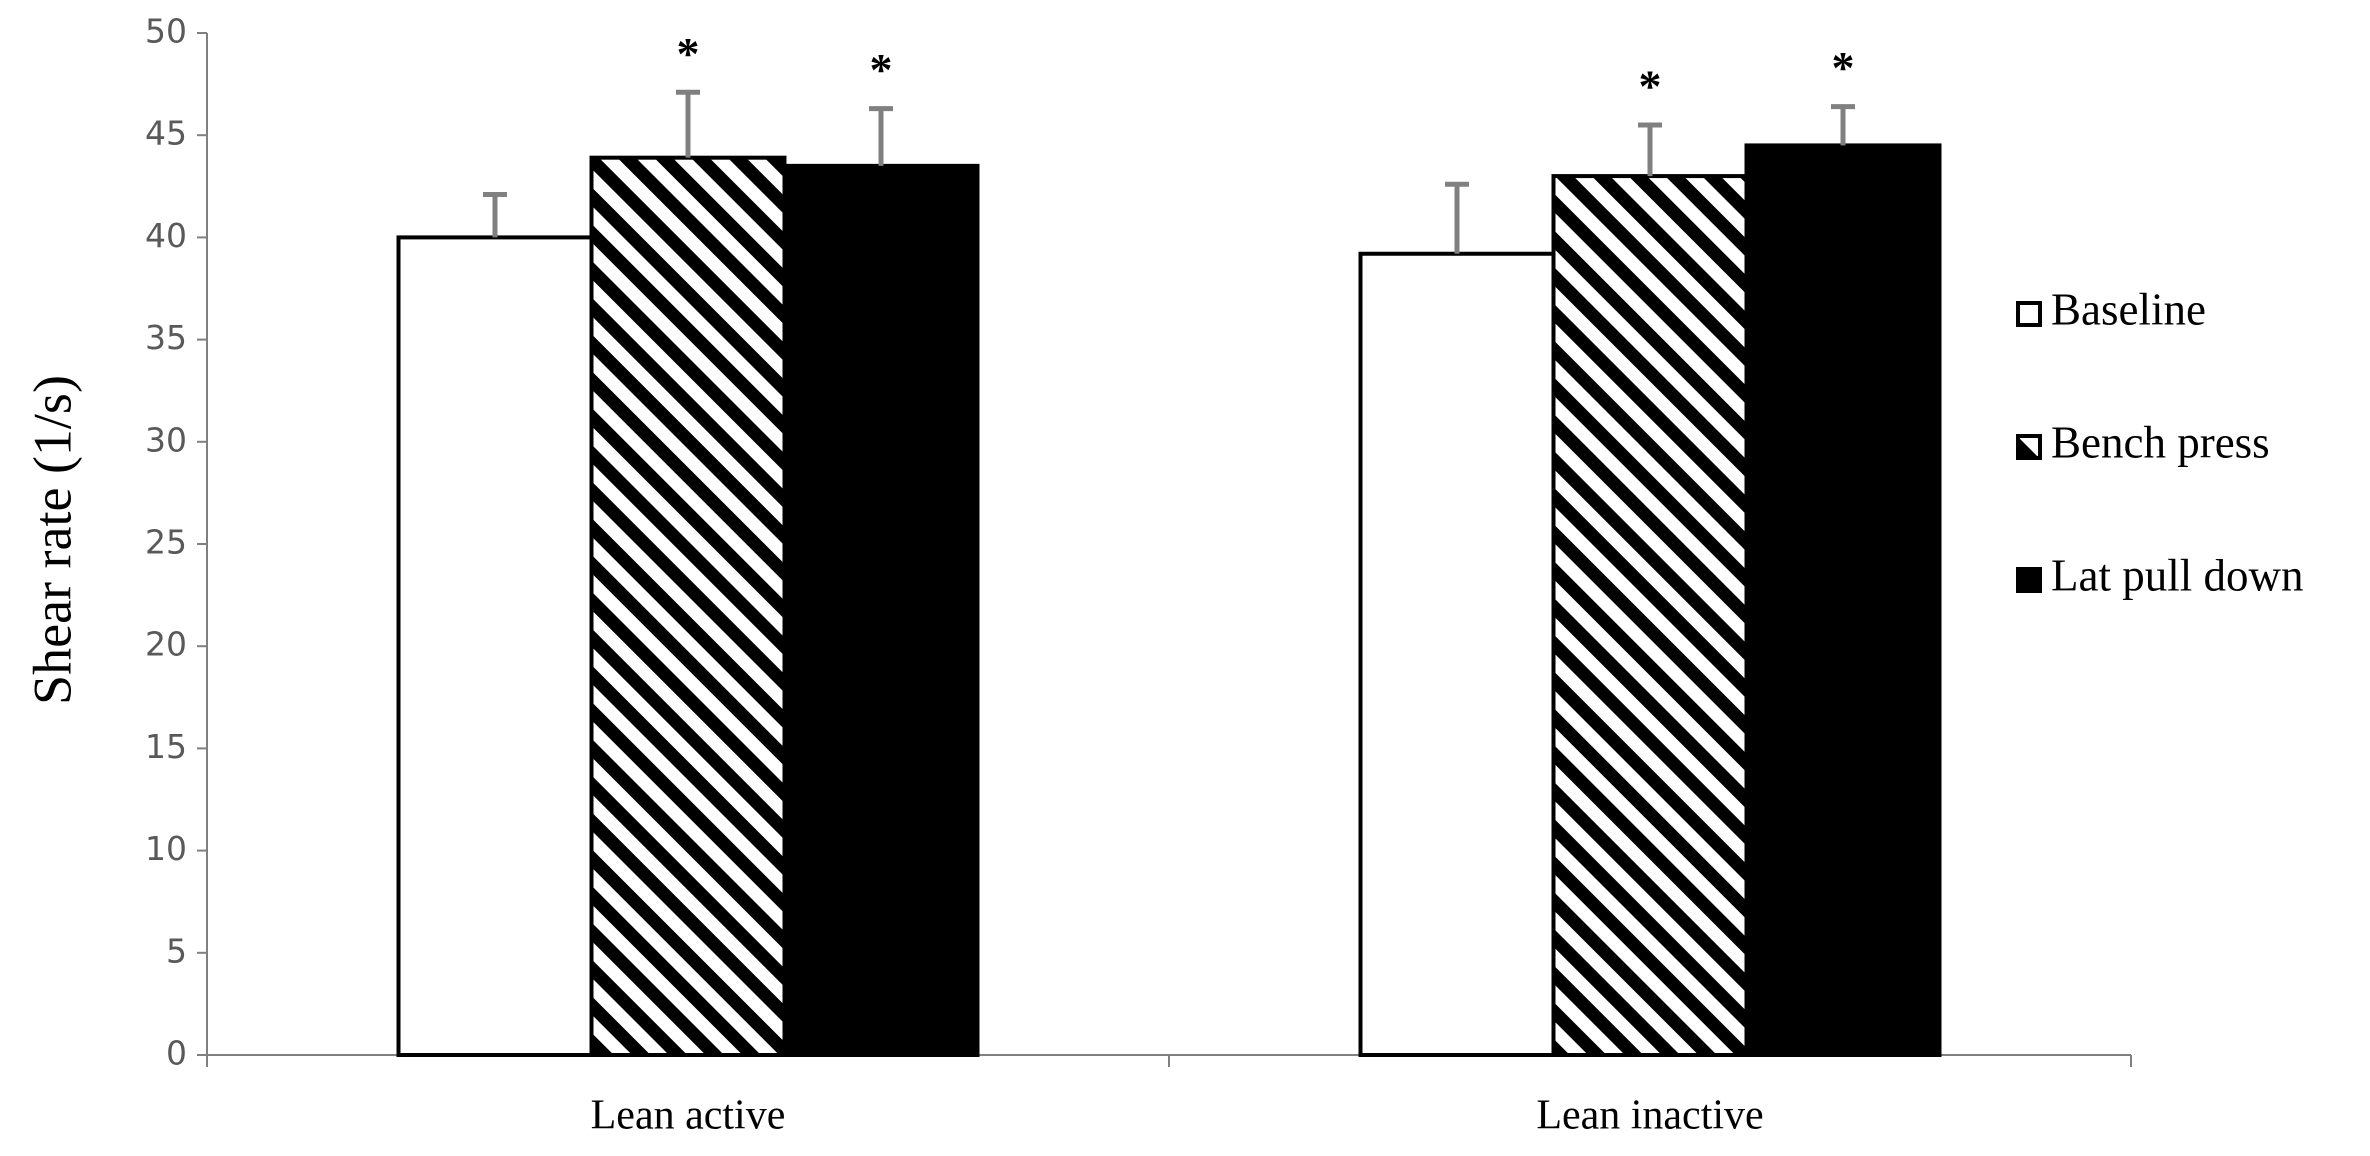 The height and width of the screenshot is (1156, 2370). I want to click on y-tick-label: 40, so click(166, 235).